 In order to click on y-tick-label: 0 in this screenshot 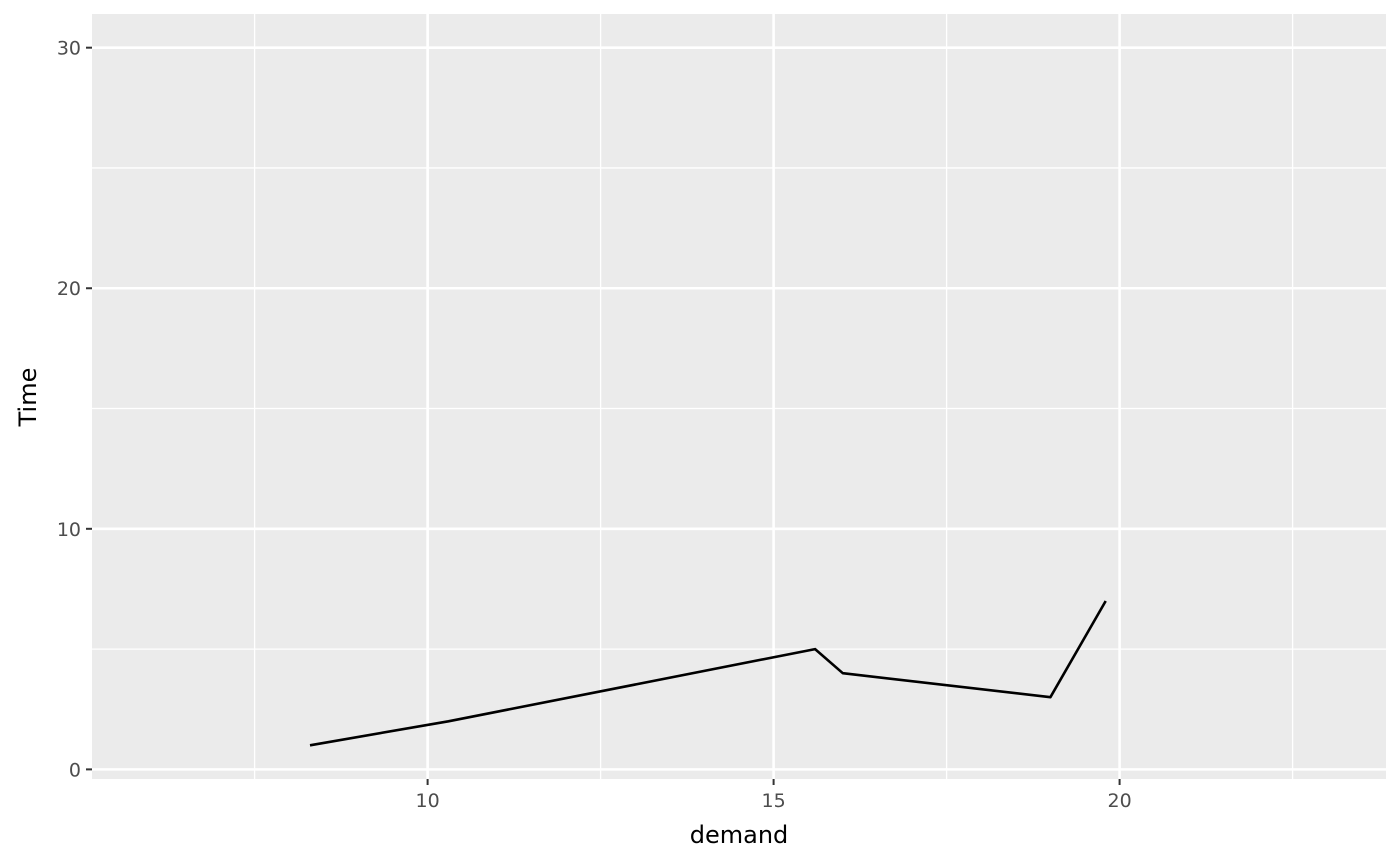, I will do `click(75, 770)`.